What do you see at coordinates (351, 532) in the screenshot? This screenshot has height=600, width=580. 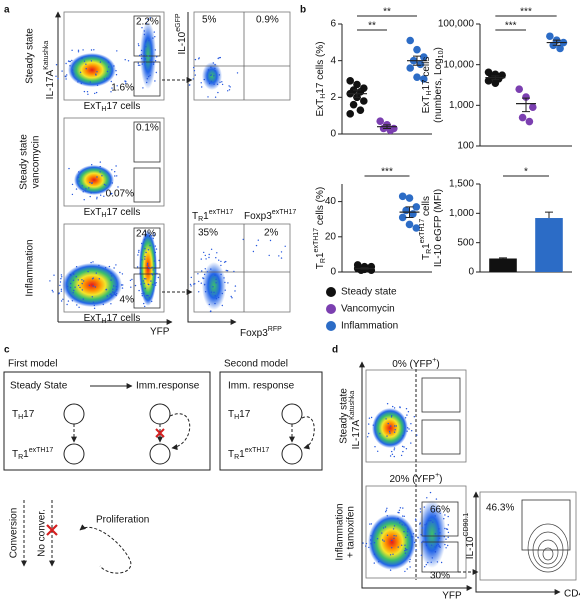 I see `row-label: + tamoxifen` at bounding box center [351, 532].